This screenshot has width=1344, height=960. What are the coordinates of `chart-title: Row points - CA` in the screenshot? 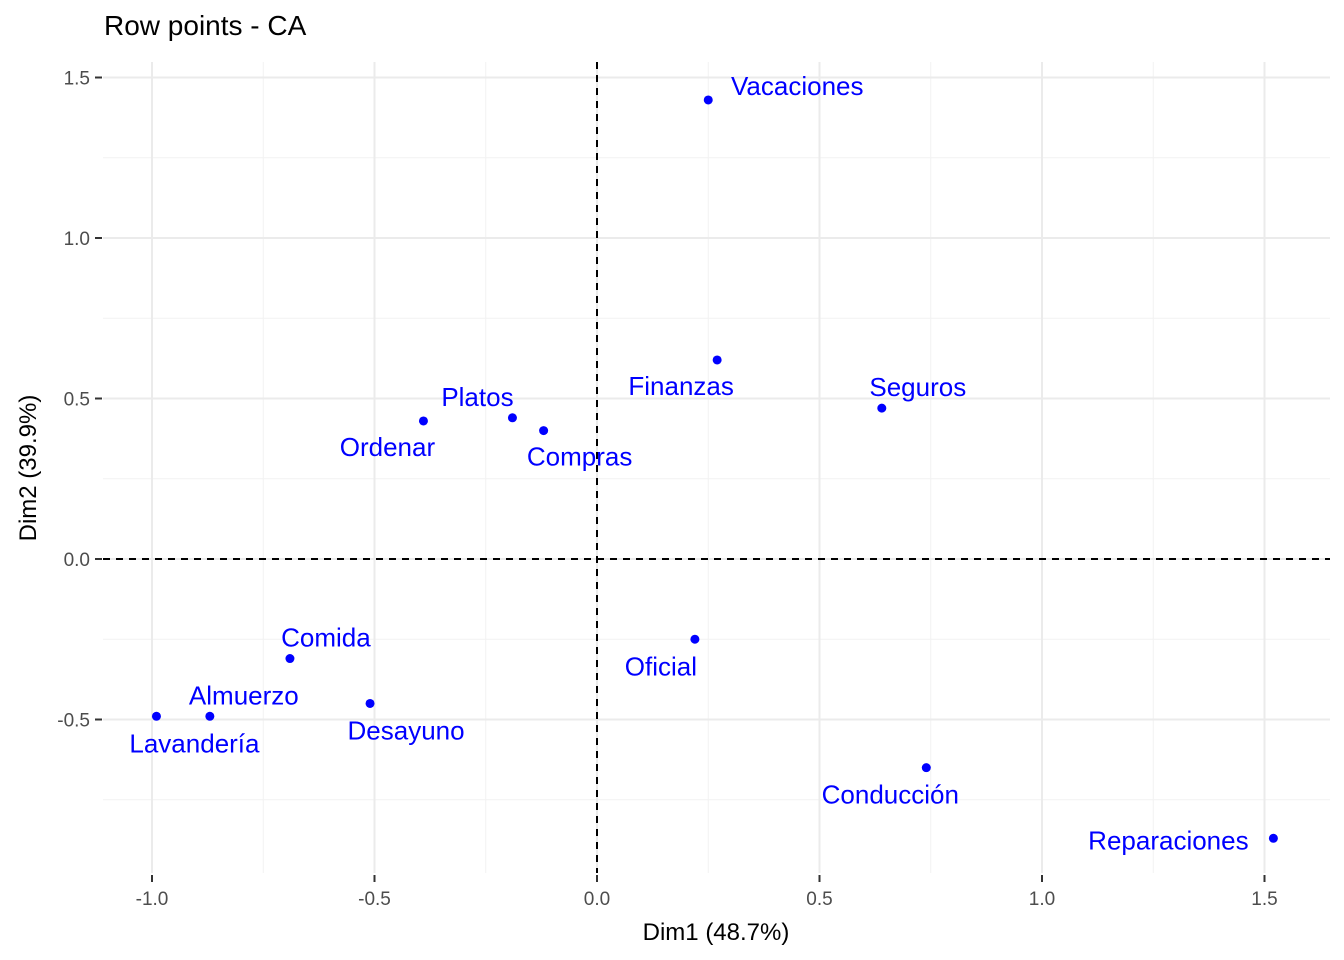 It's located at (205, 25).